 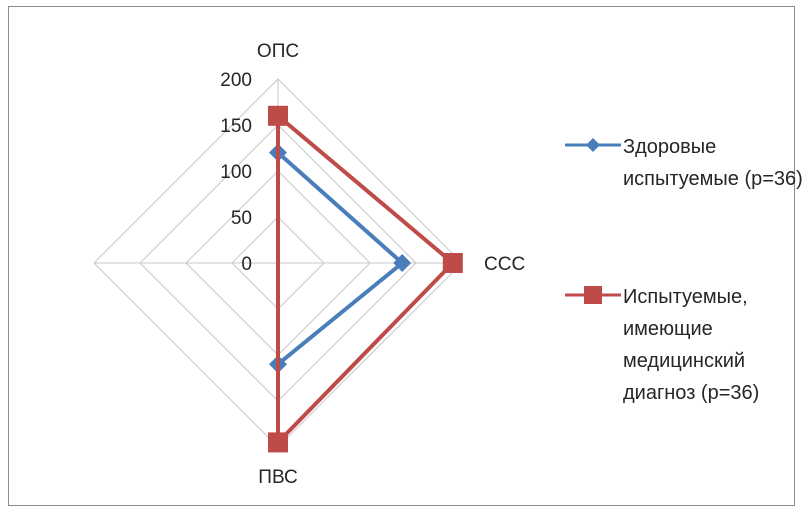 I want to click on axis-label-2: ПВС, so click(x=277, y=477).